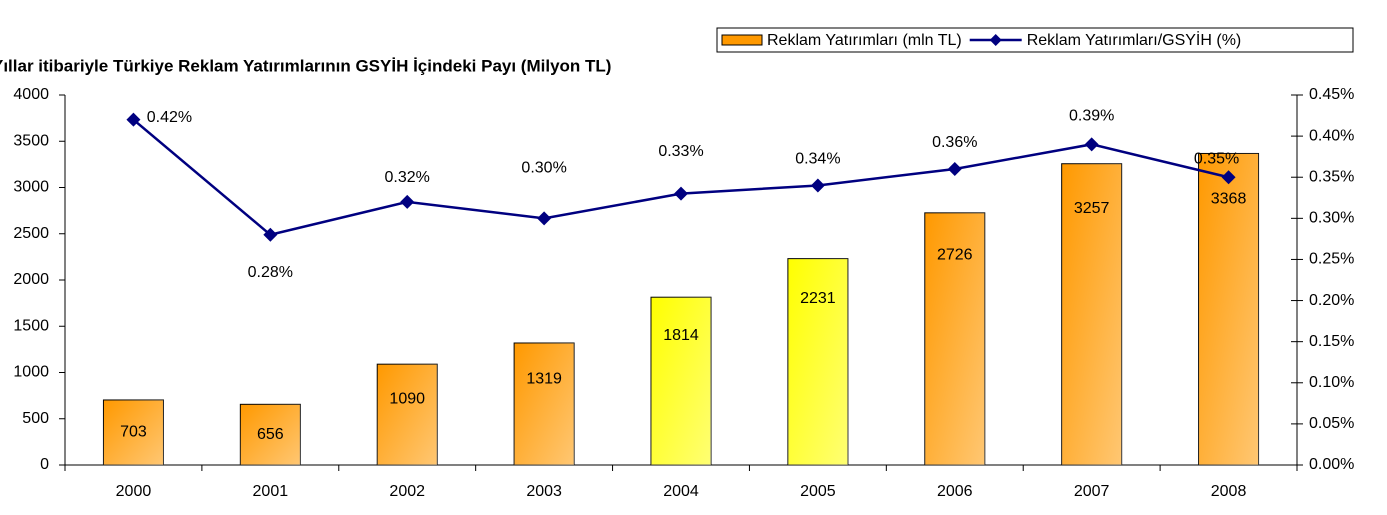 Image resolution: width=1387 pixels, height=515 pixels. What do you see at coordinates (817, 159) in the screenshot?
I see `line-value-label: 0.34%` at bounding box center [817, 159].